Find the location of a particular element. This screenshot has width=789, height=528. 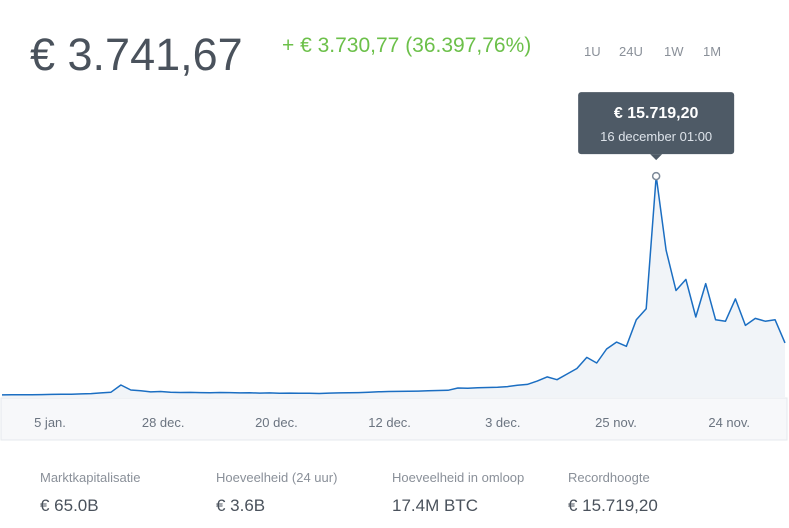

x-tick-label: 28 dec. is located at coordinates (163, 422).